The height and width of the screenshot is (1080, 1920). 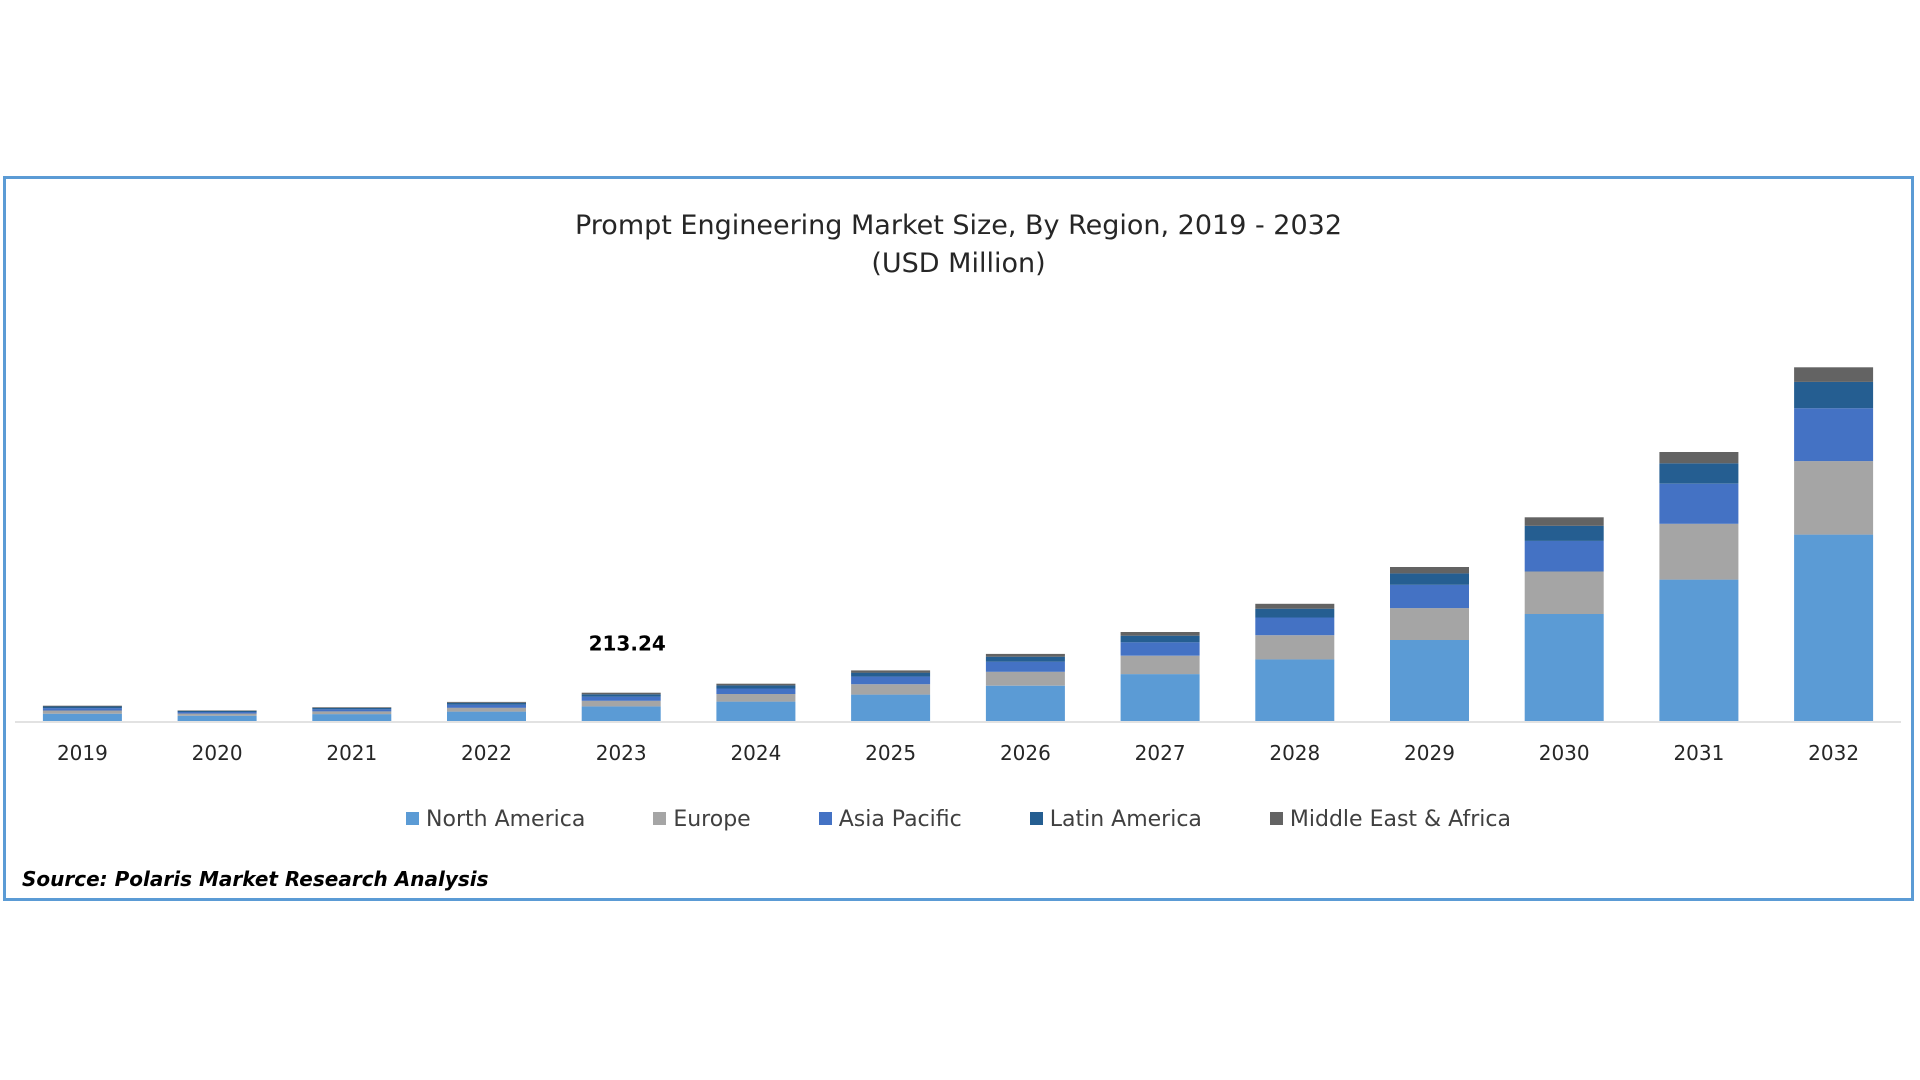 What do you see at coordinates (1698, 753) in the screenshot?
I see `x-tick-label-2031: 2031` at bounding box center [1698, 753].